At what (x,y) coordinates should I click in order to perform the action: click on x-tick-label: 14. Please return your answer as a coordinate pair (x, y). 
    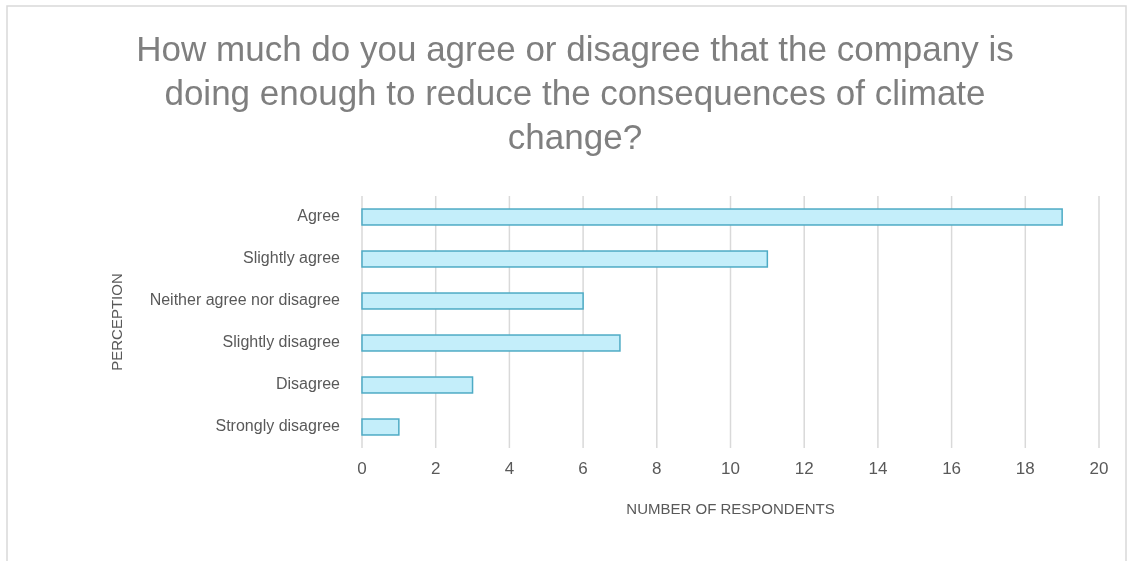
    Looking at the image, I should click on (878, 469).